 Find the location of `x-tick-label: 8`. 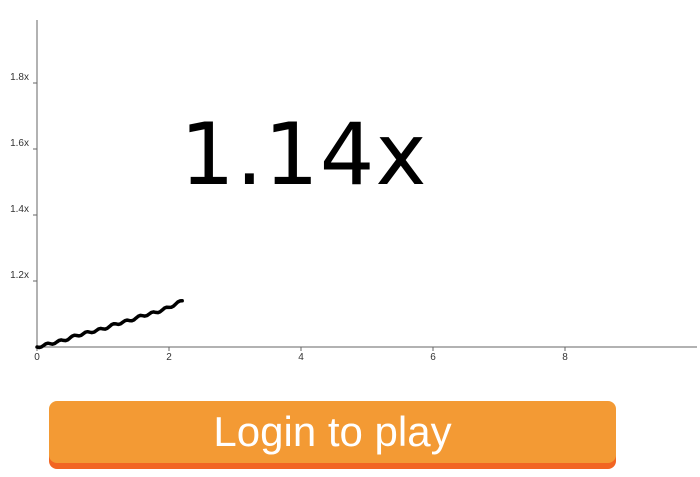

x-tick-label: 8 is located at coordinates (565, 357).